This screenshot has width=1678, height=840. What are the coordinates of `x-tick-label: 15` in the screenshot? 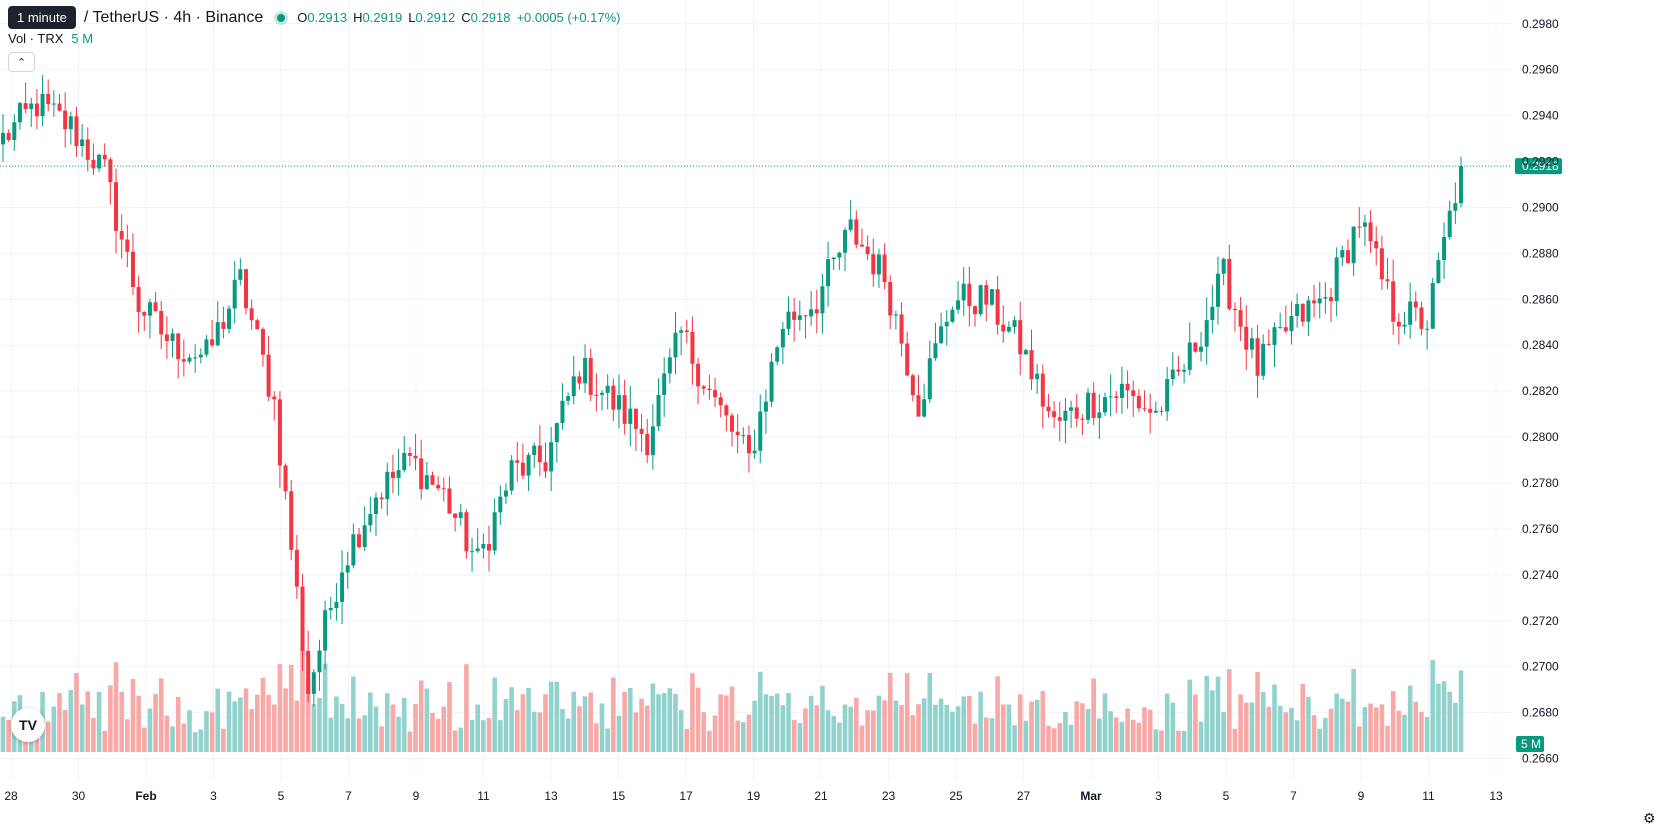 It's located at (619, 796).